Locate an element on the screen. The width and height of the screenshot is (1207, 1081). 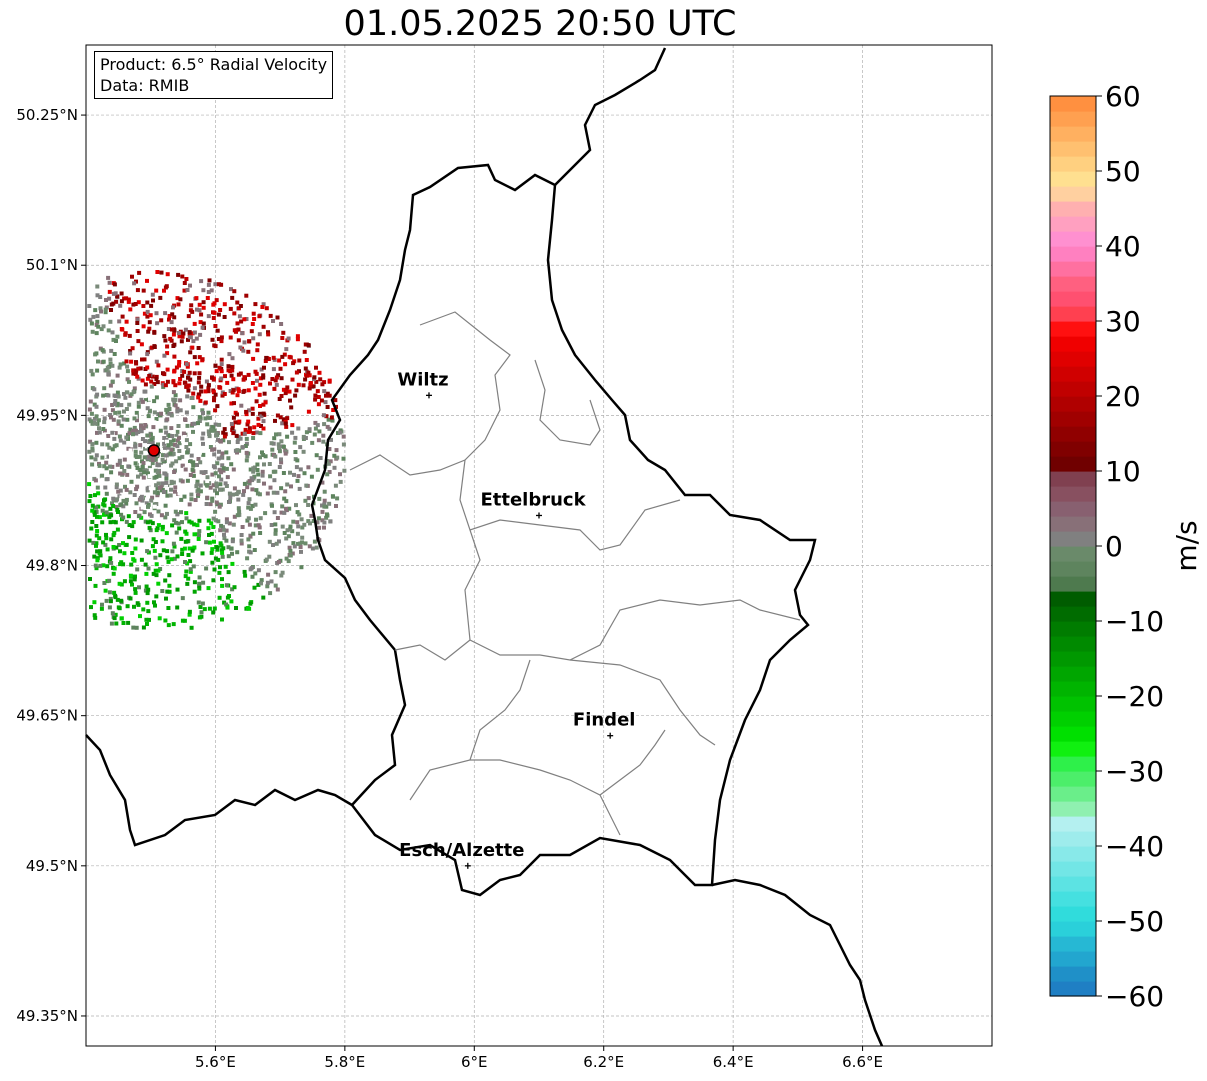
radar-site-marker is located at coordinates (154, 450).